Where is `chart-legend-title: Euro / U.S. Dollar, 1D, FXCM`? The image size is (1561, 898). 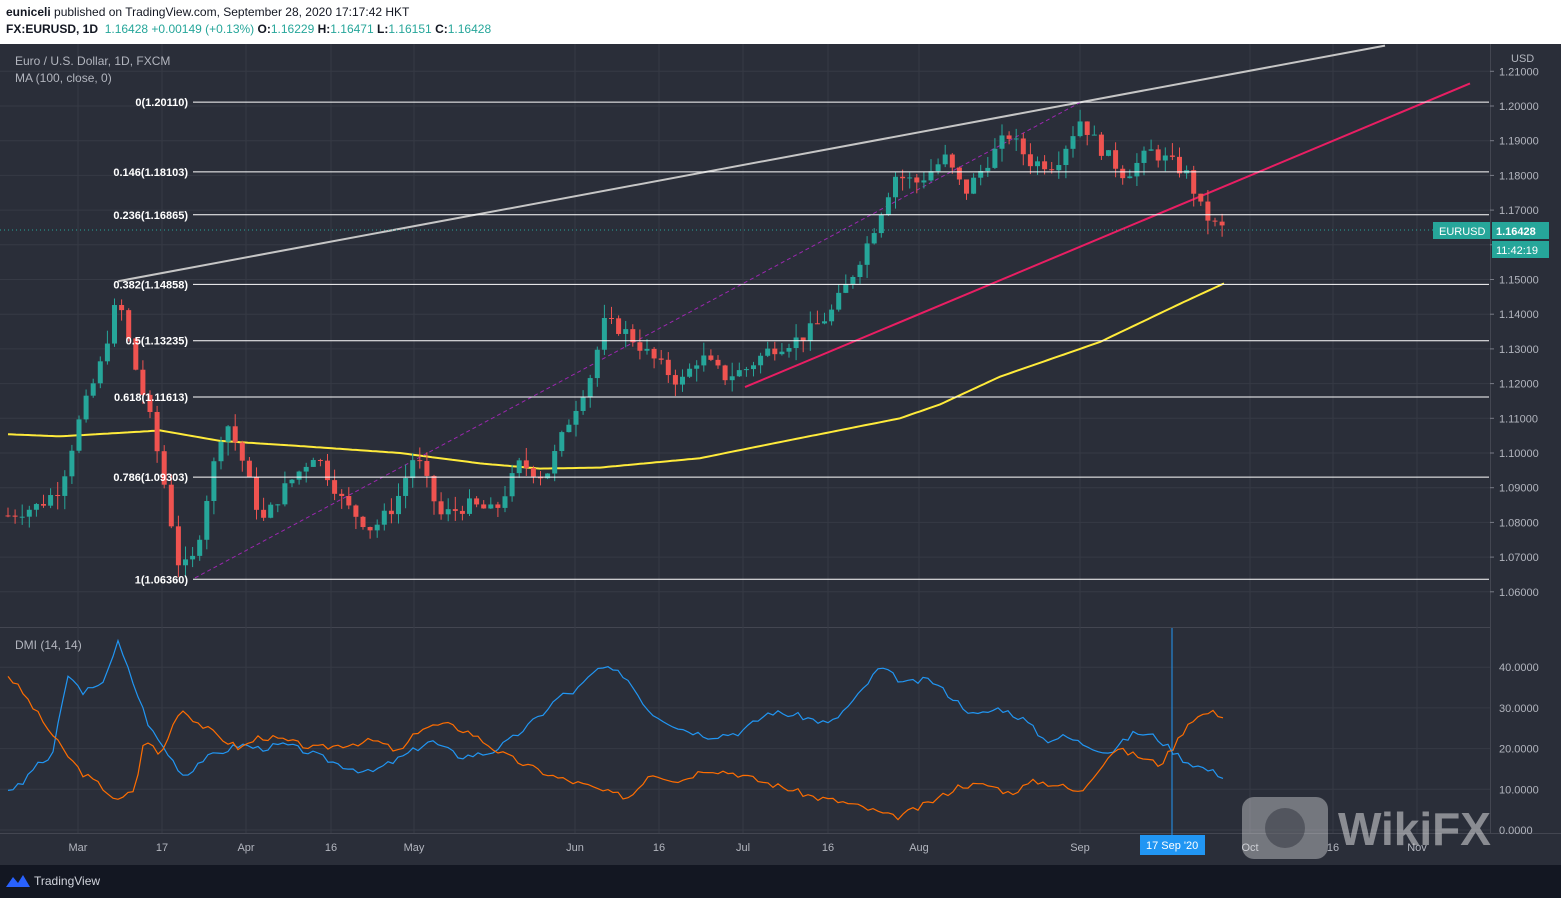
chart-legend-title: Euro / U.S. Dollar, 1D, FXCM is located at coordinates (92, 61).